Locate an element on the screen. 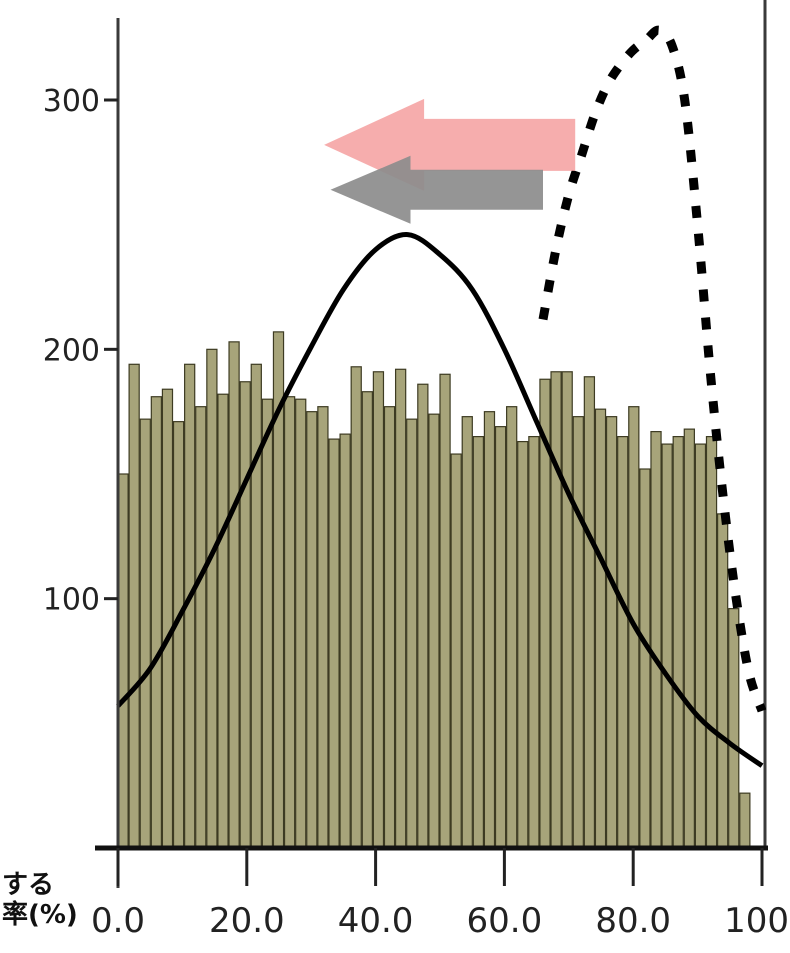  axis-label-line-2: 率(%) is located at coordinates (40, 914).